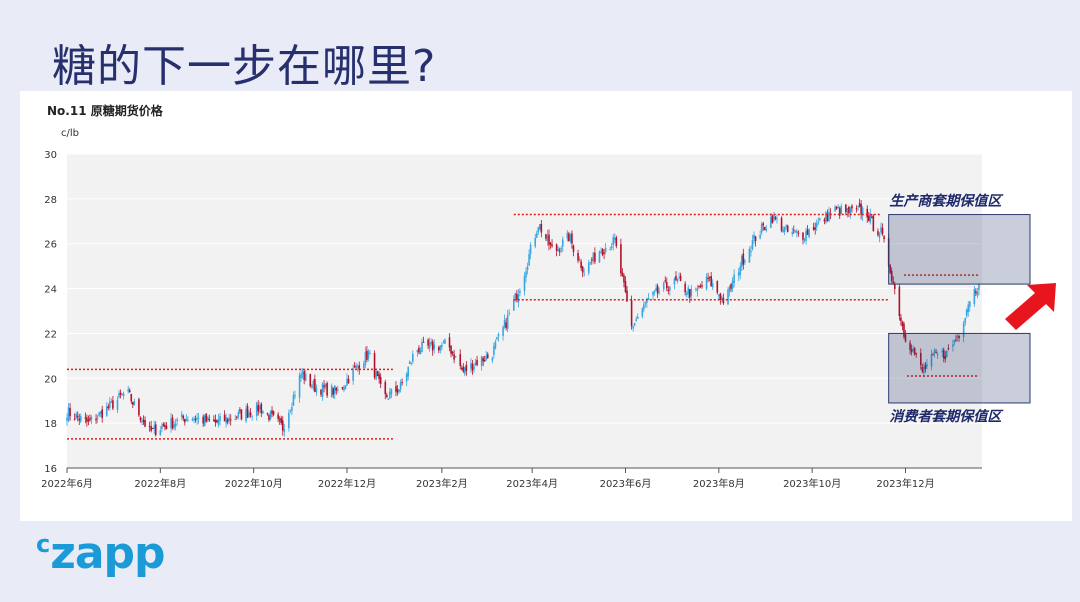  Describe the element at coordinates (50, 469) in the screenshot. I see `y-tick-label: 16` at that location.